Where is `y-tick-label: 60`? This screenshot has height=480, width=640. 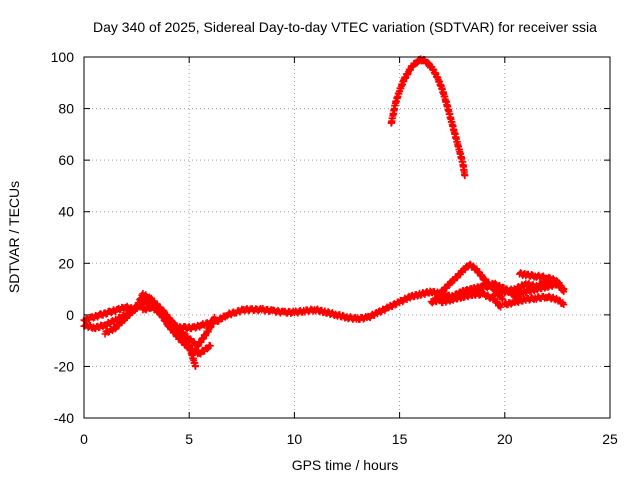 y-tick-label: 60 is located at coordinates (66, 160).